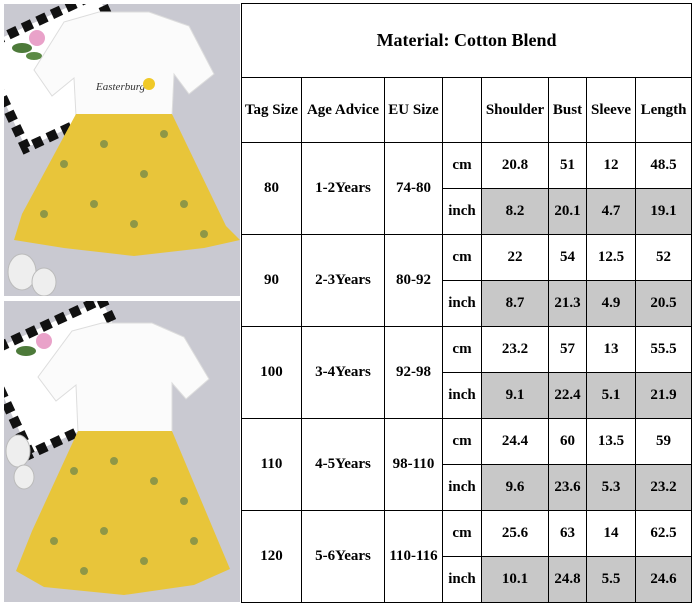 The image size is (693, 606). What do you see at coordinates (271, 110) in the screenshot?
I see `header-tag-size: Tag Size` at bounding box center [271, 110].